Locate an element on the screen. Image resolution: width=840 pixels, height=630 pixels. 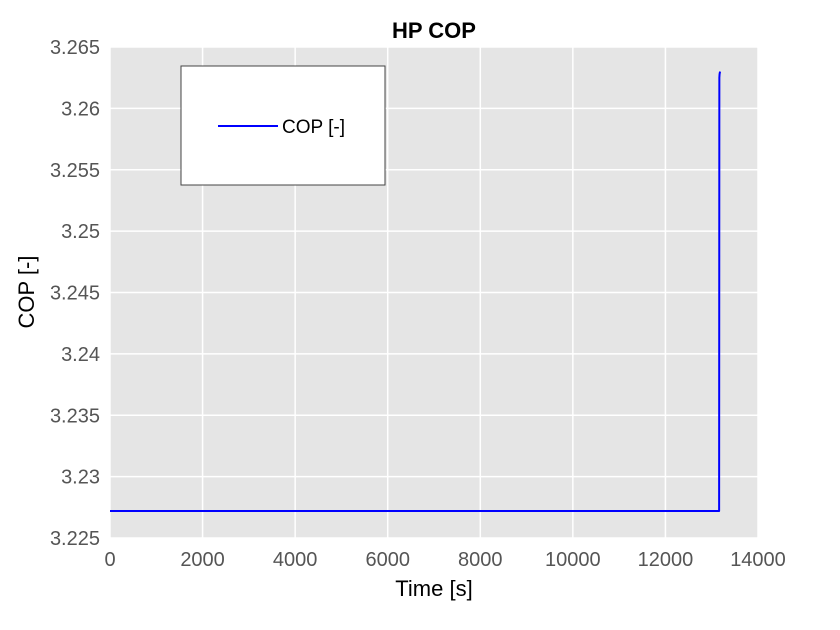
x-tick-label: 8000 is located at coordinates (480, 560).